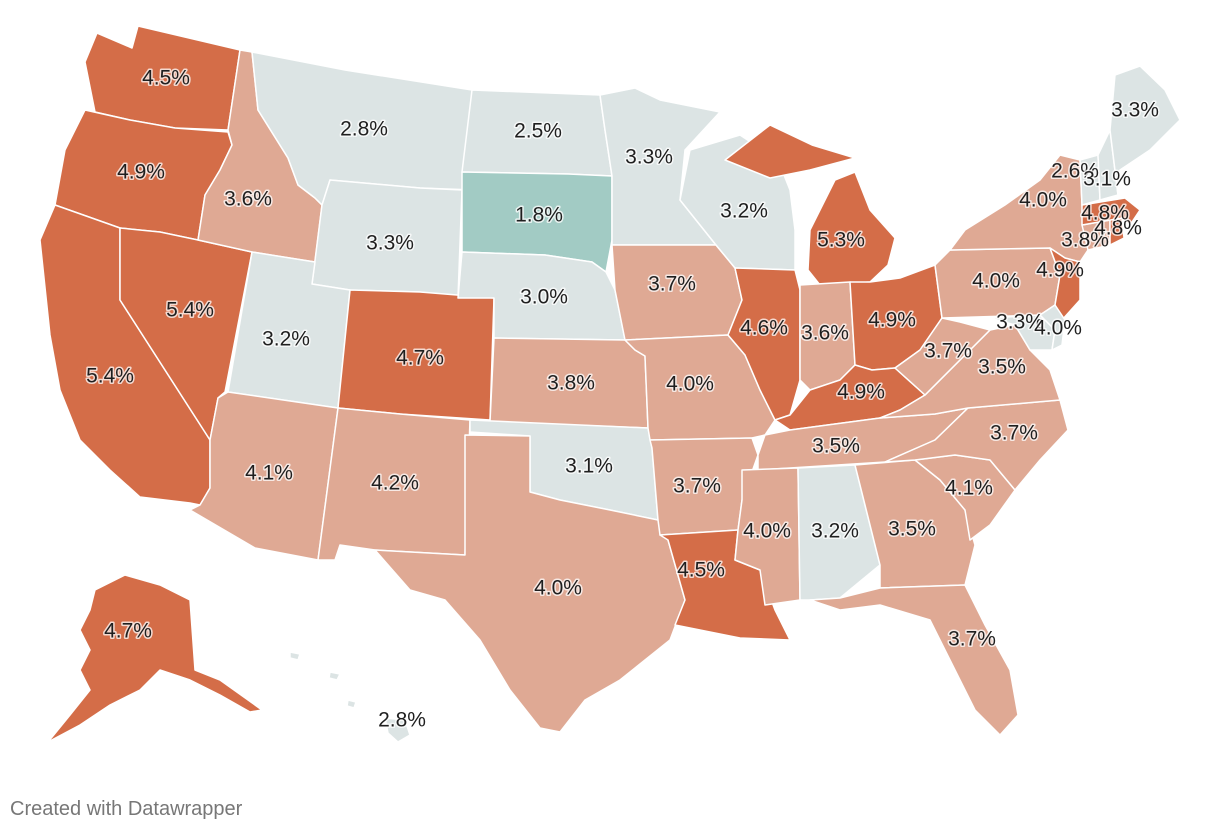  What do you see at coordinates (744, 211) in the screenshot?
I see `label-WI: 3.2%` at bounding box center [744, 211].